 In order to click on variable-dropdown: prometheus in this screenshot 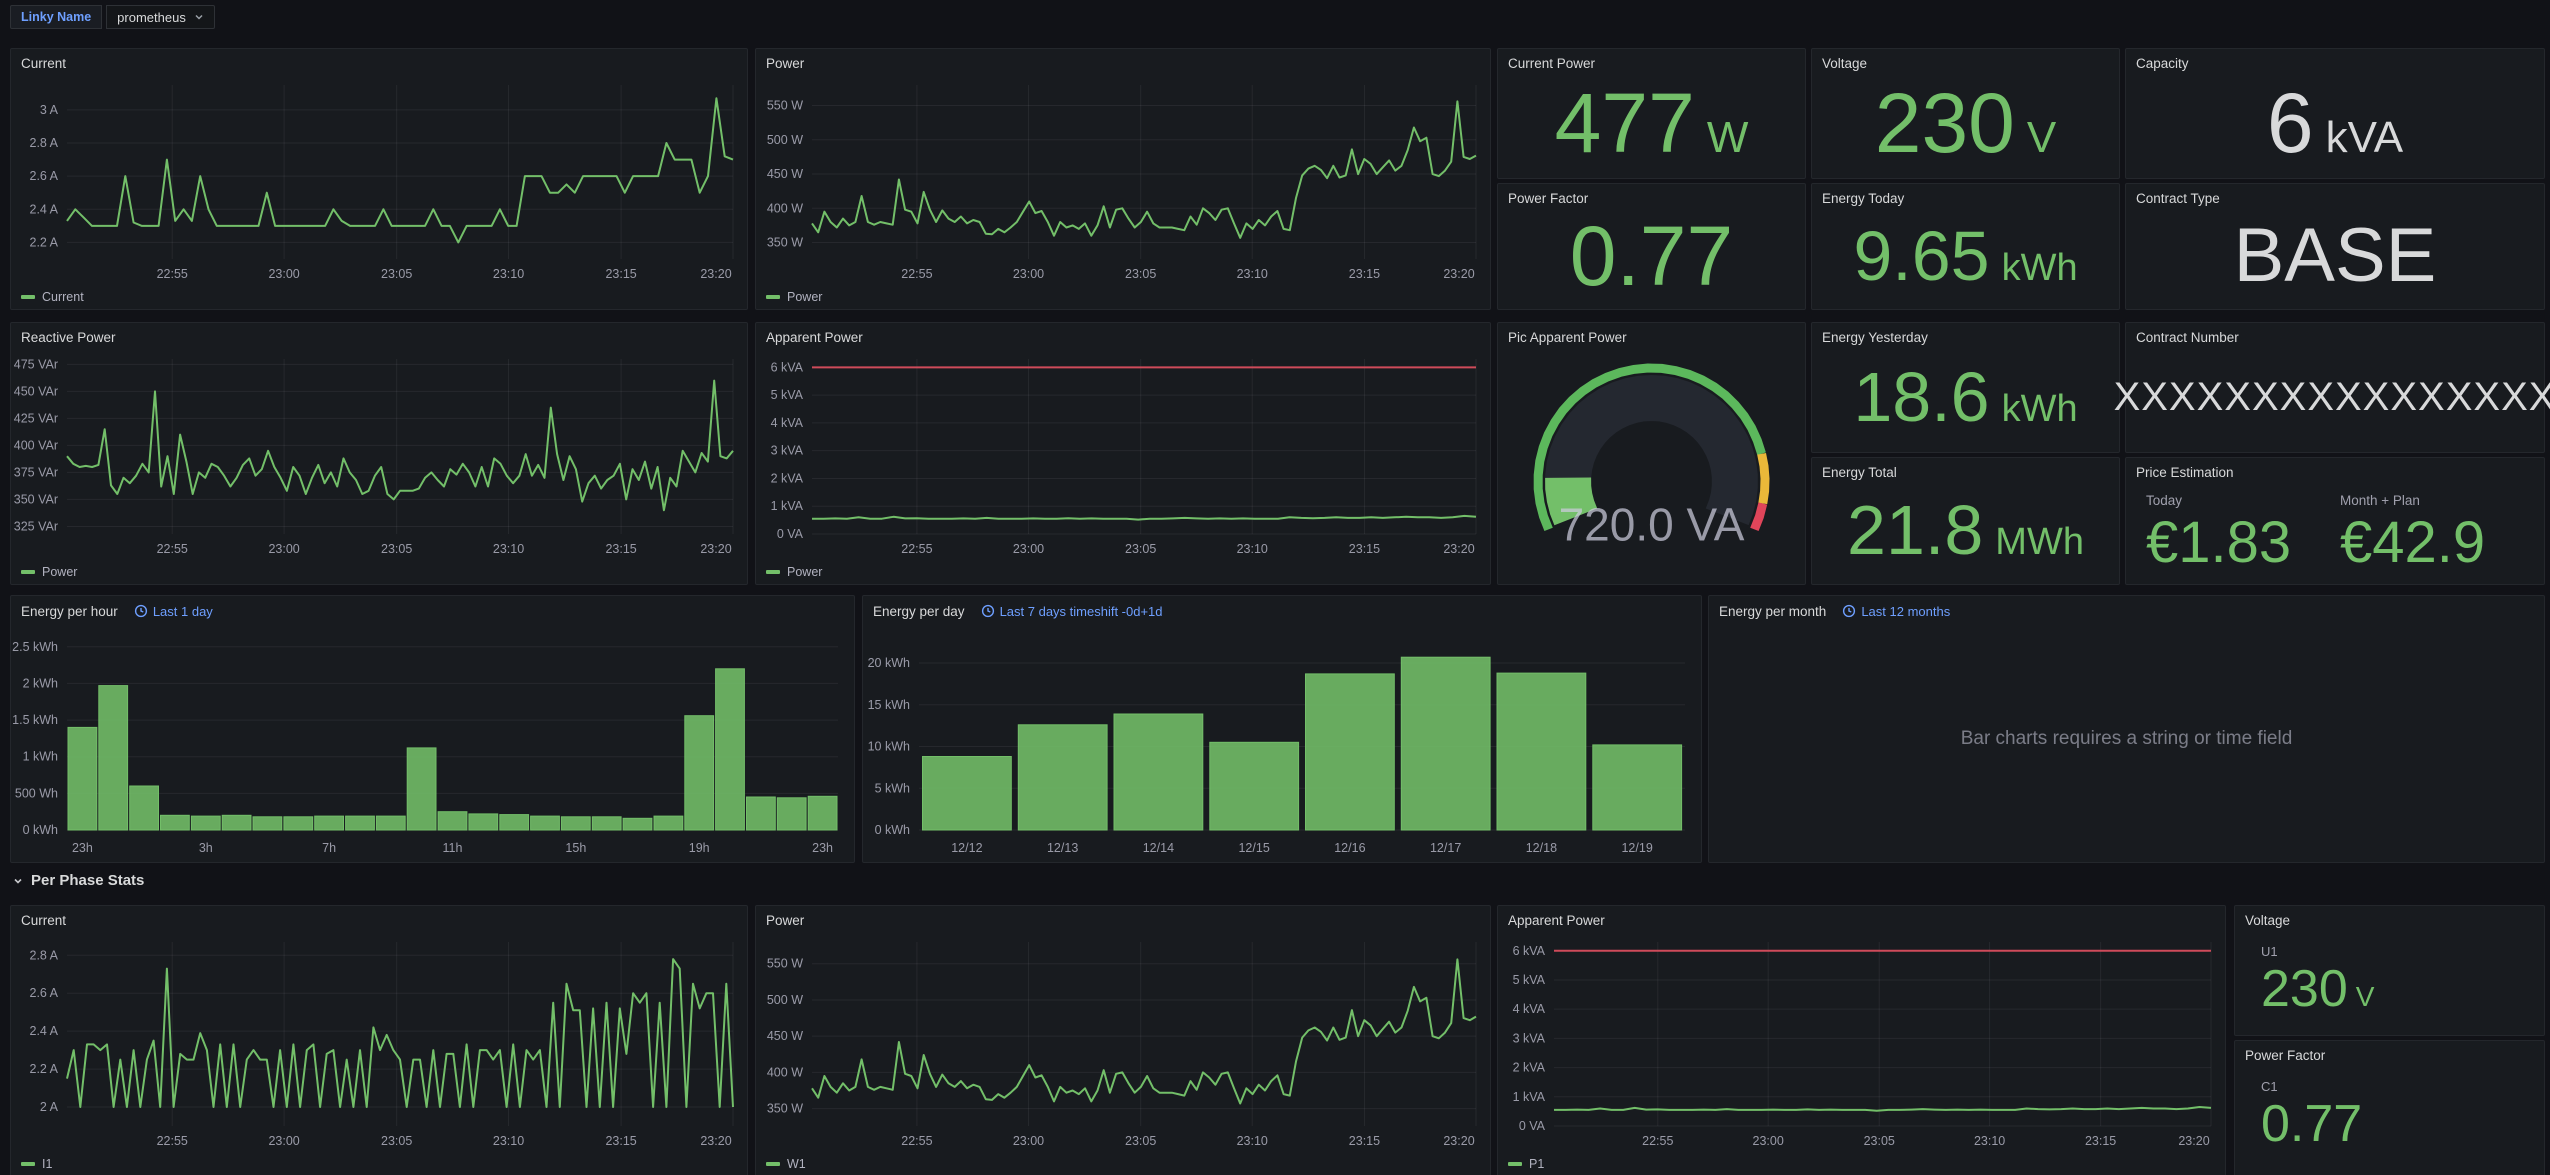, I will do `click(160, 17)`.